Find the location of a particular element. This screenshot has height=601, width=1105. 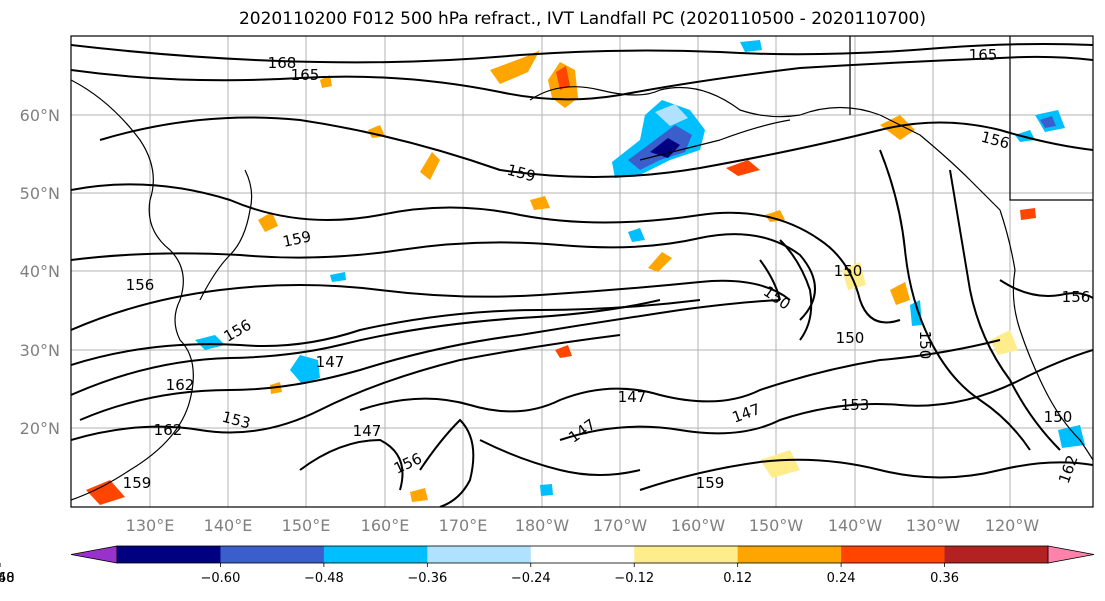

latitude-labels: 60°N 50°N 40°N 30°N 20°N is located at coordinates (40, 272).